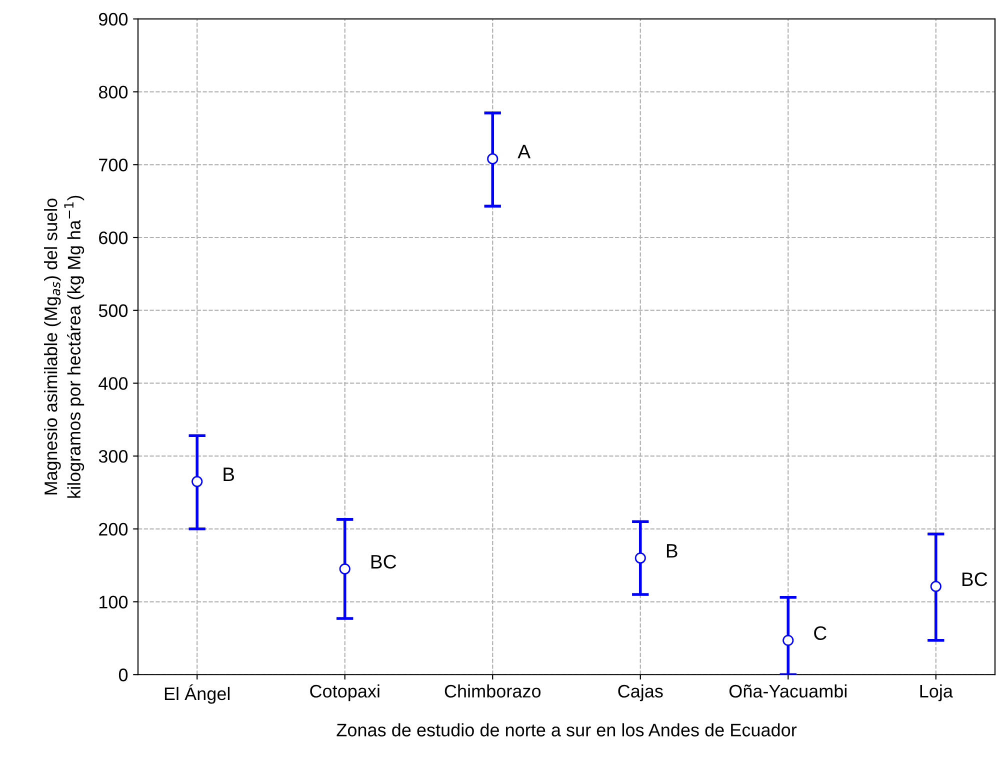  Describe the element at coordinates (113, 529) in the screenshot. I see `y-tick-label: 200` at that location.